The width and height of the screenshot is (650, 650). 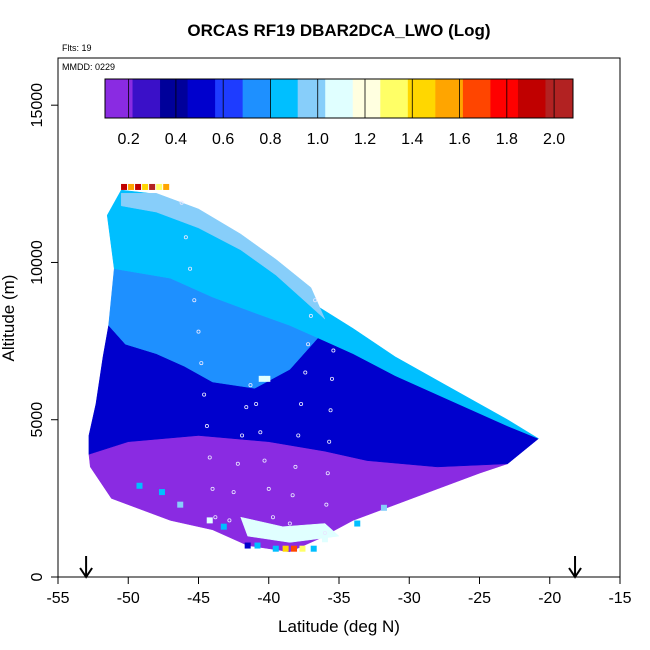 What do you see at coordinates (554, 139) in the screenshot?
I see `colorbar-tick-label: 2.0` at bounding box center [554, 139].